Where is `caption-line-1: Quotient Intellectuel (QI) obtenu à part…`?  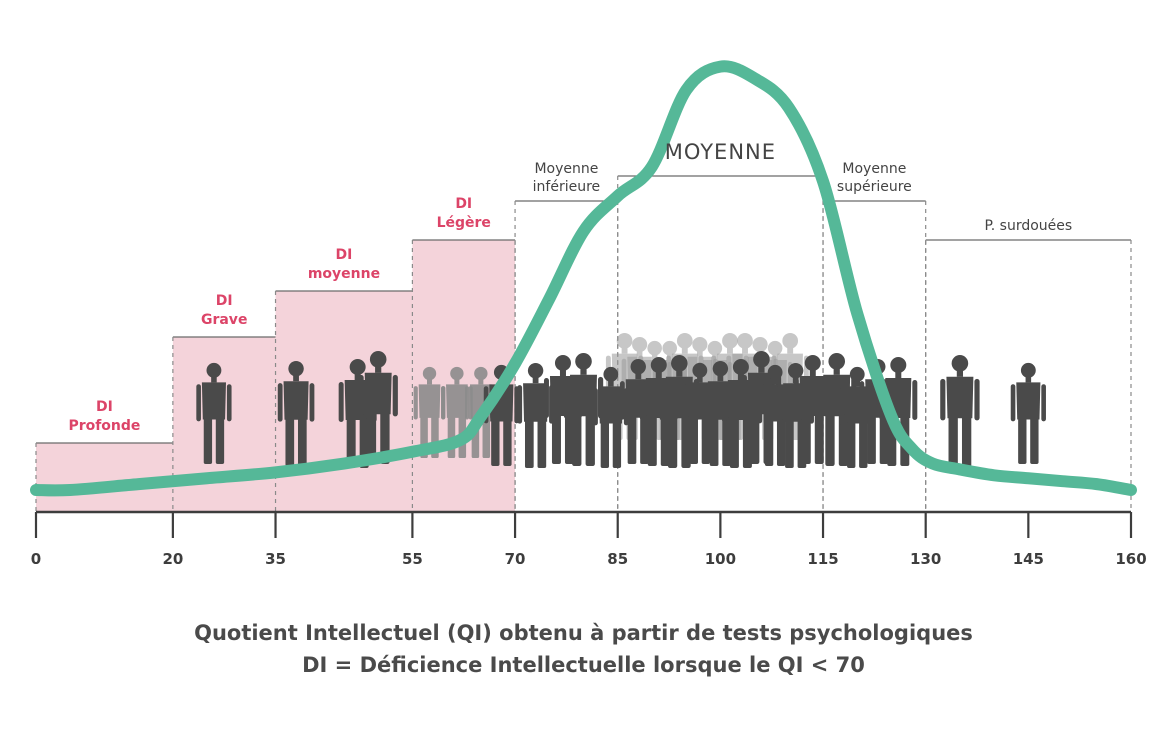 caption-line-1: Quotient Intellectuel (QI) obtenu à part… is located at coordinates (583, 633).